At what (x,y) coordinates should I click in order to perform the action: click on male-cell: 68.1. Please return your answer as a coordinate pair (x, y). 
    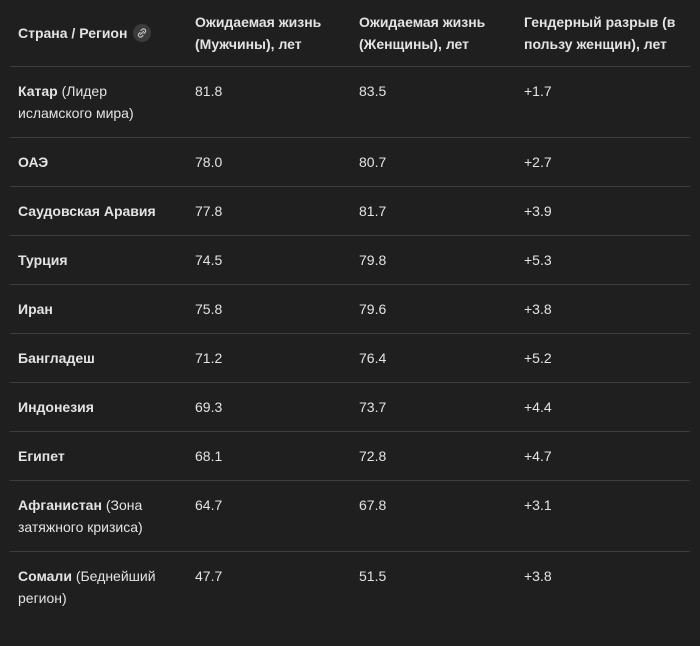
    Looking at the image, I should click on (269, 456).